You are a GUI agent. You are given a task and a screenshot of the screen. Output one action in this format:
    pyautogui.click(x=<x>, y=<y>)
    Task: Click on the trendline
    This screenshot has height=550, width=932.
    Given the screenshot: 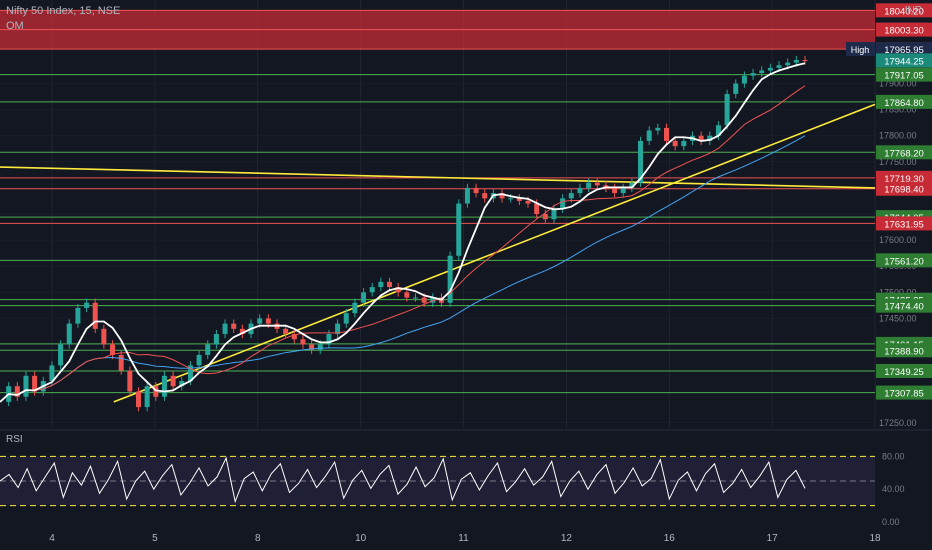 What is the action you would take?
    pyautogui.click(x=438, y=177)
    